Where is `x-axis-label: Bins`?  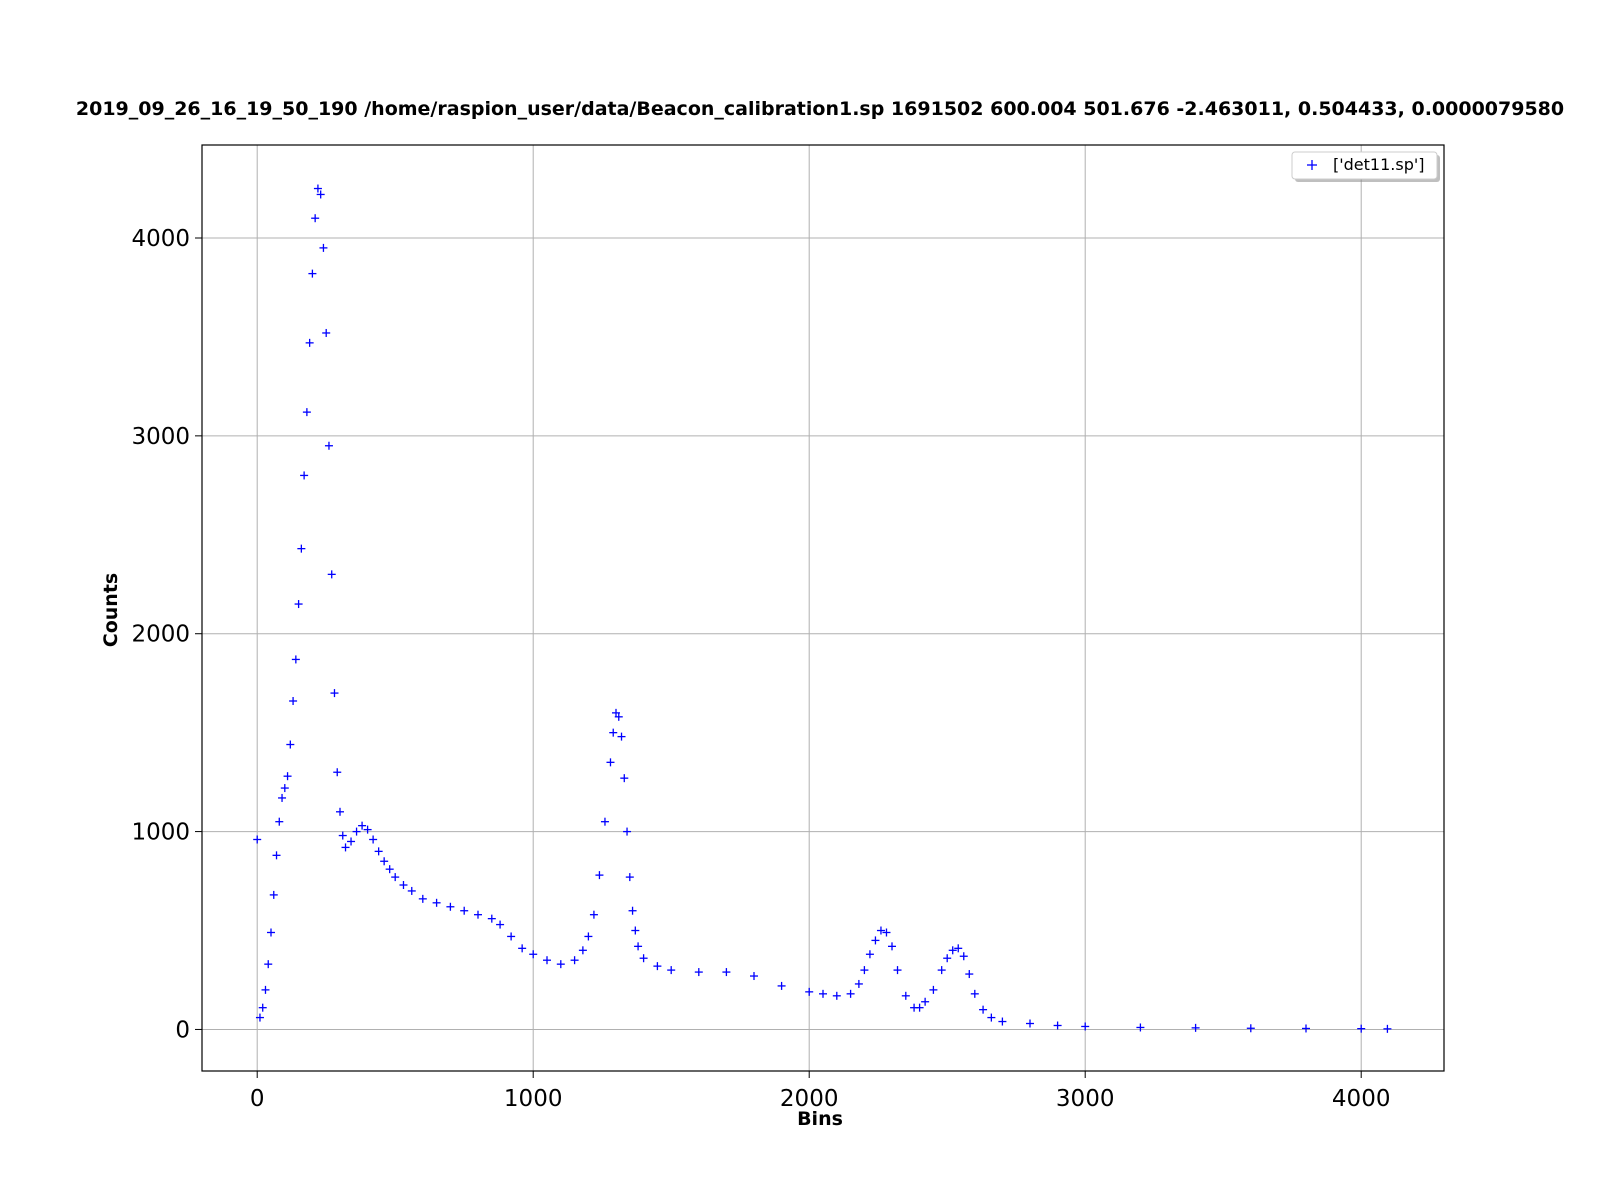
x-axis-label: Bins is located at coordinates (820, 1119).